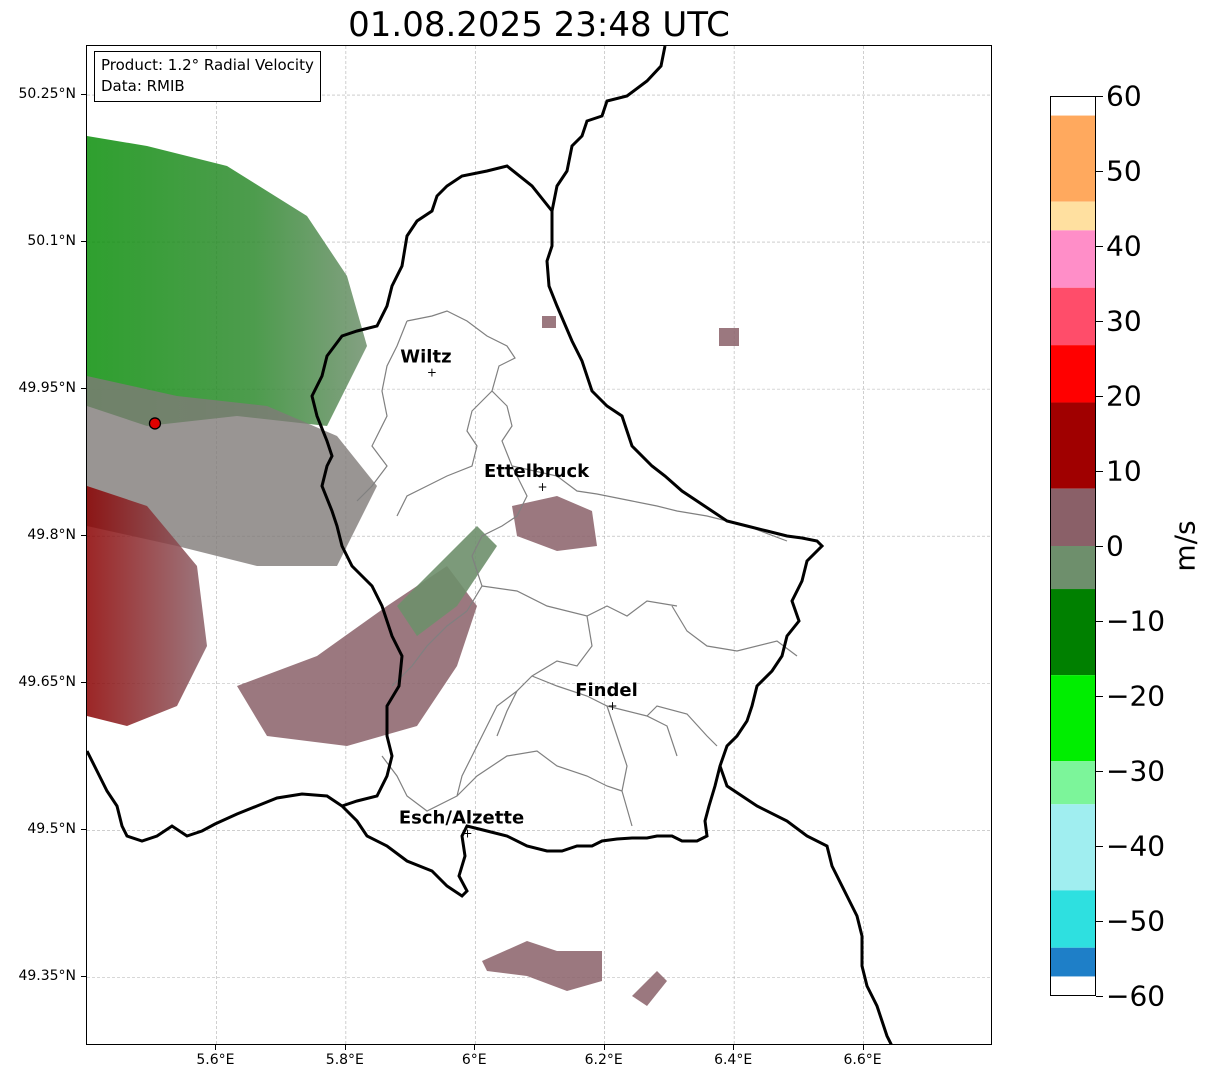 This screenshot has width=1207, height=1081. What do you see at coordinates (733, 1060) in the screenshot?
I see `lon-tick-label: 6.4°E` at bounding box center [733, 1060].